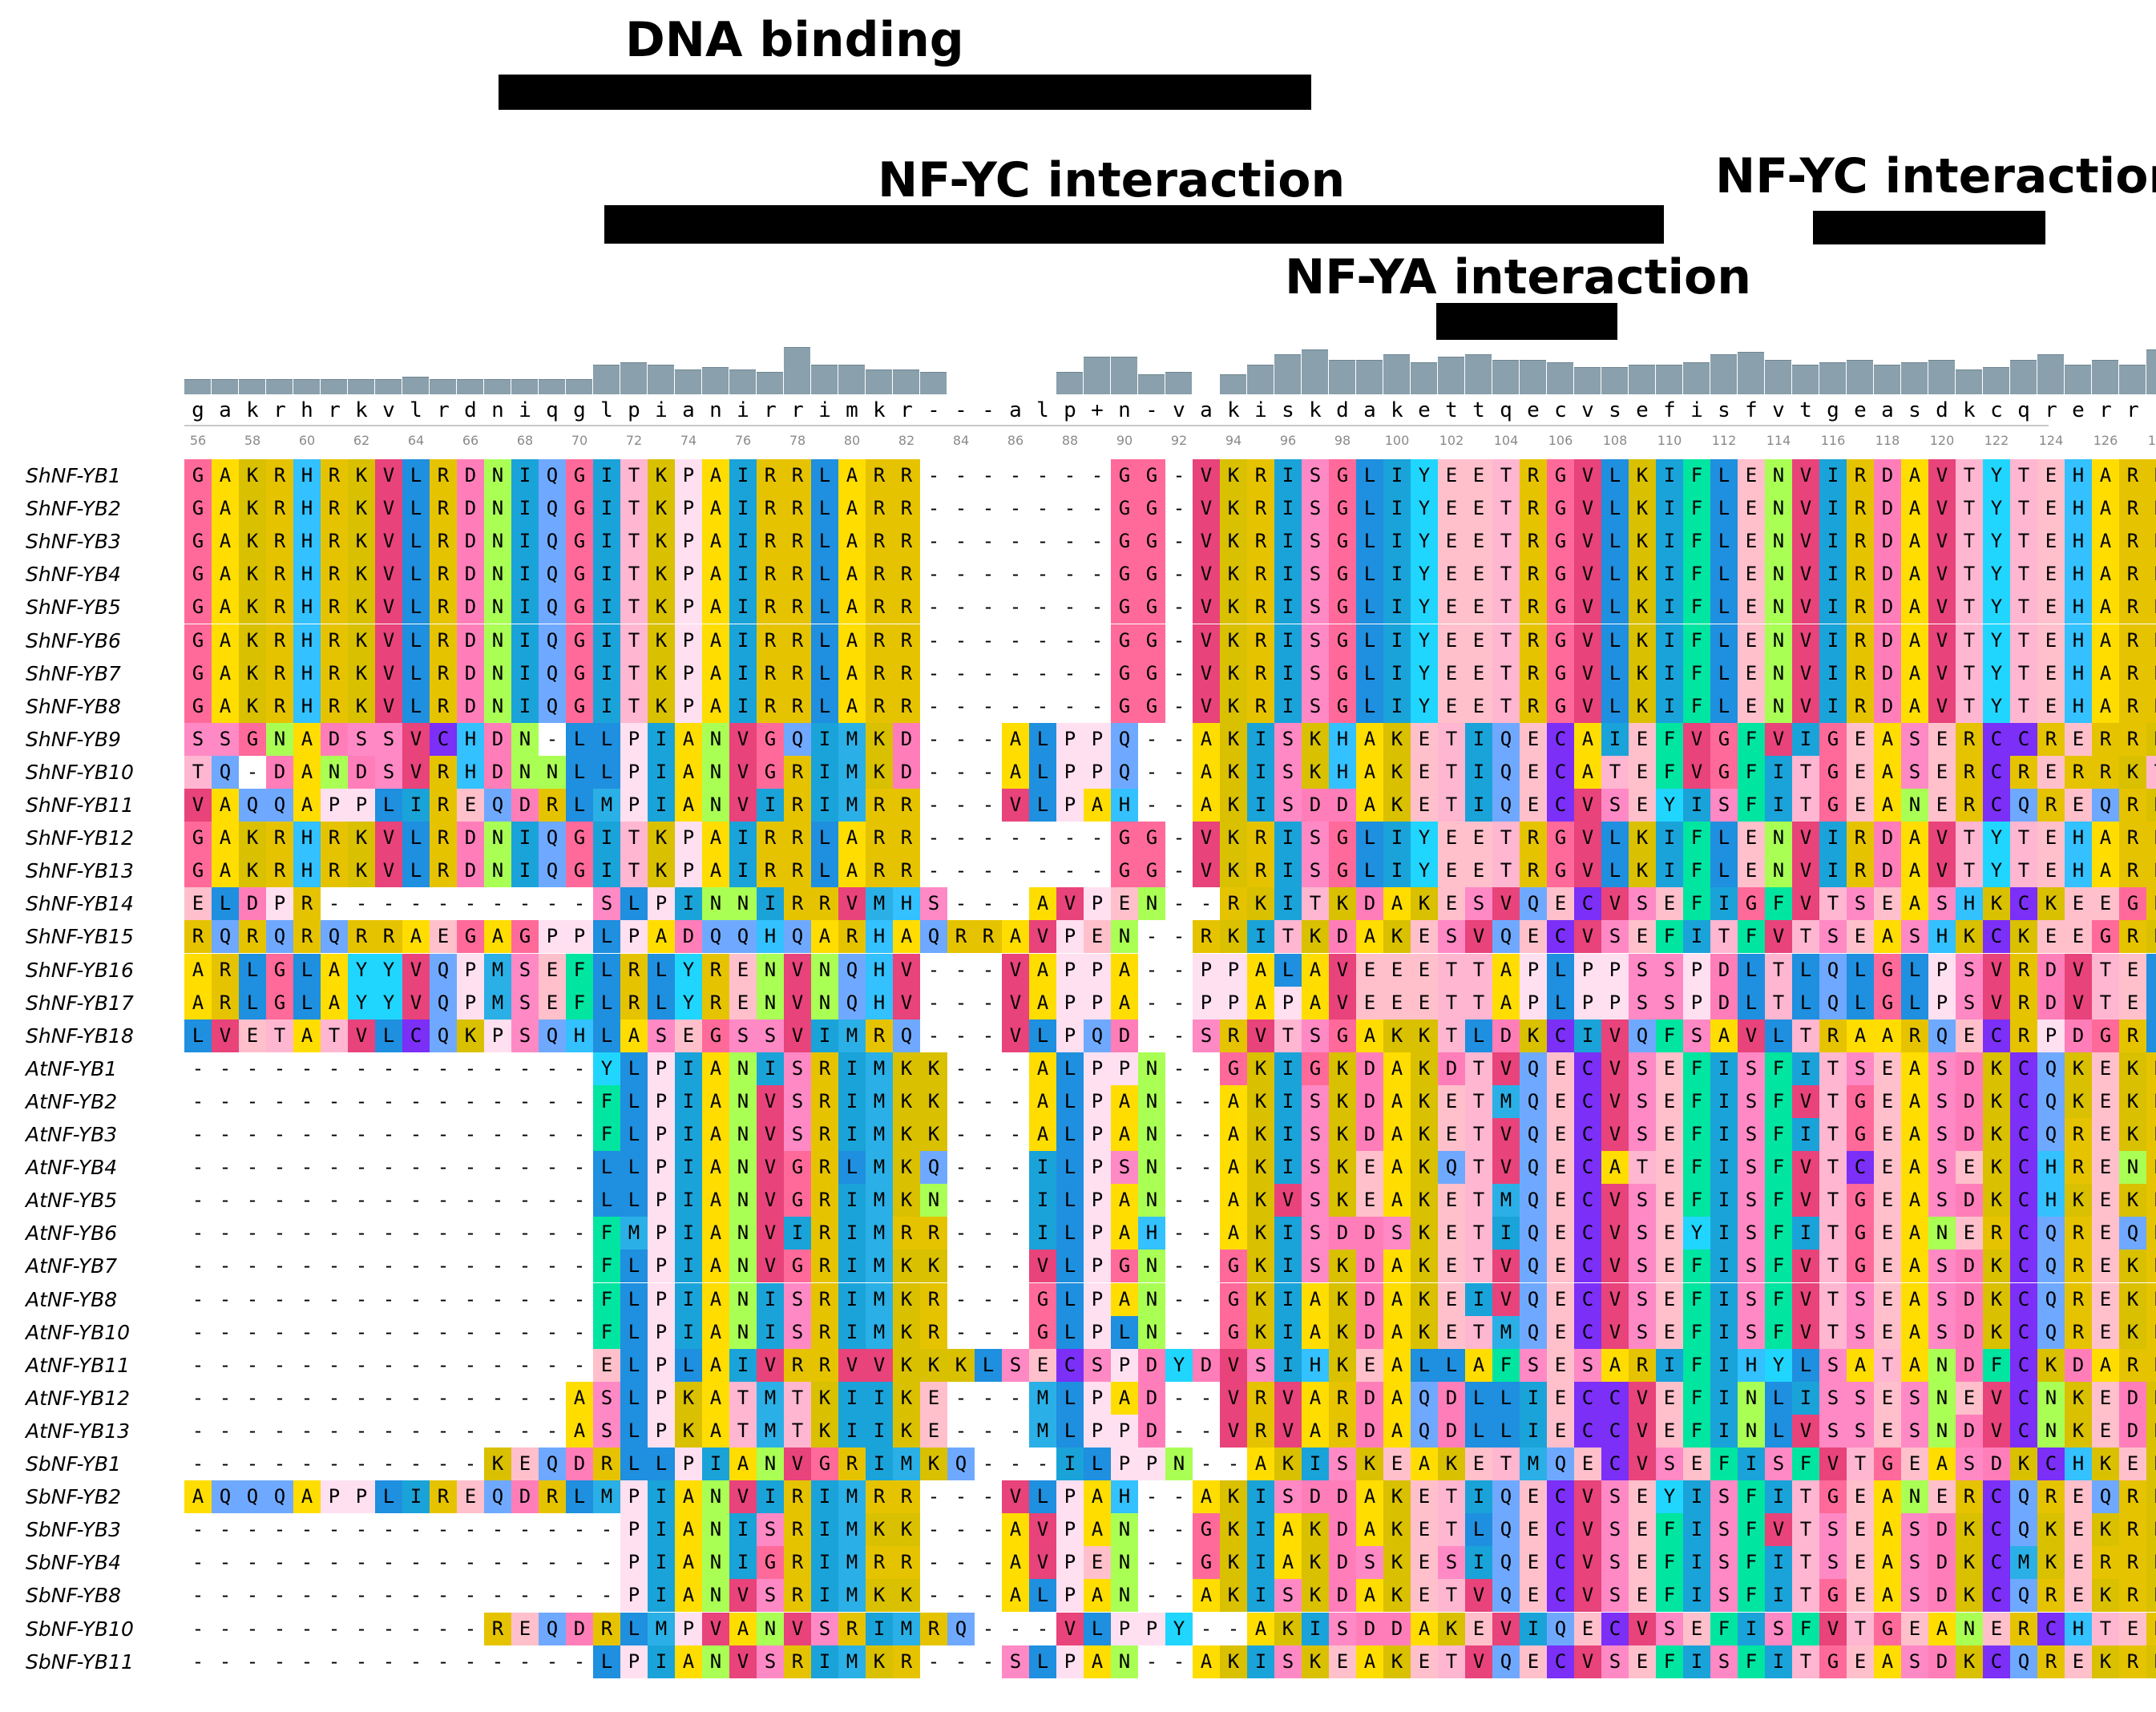 The width and height of the screenshot is (2156, 1712). Describe the element at coordinates (80, 1629) in the screenshot. I see `sequence-name: SbNF-YB10` at that location.